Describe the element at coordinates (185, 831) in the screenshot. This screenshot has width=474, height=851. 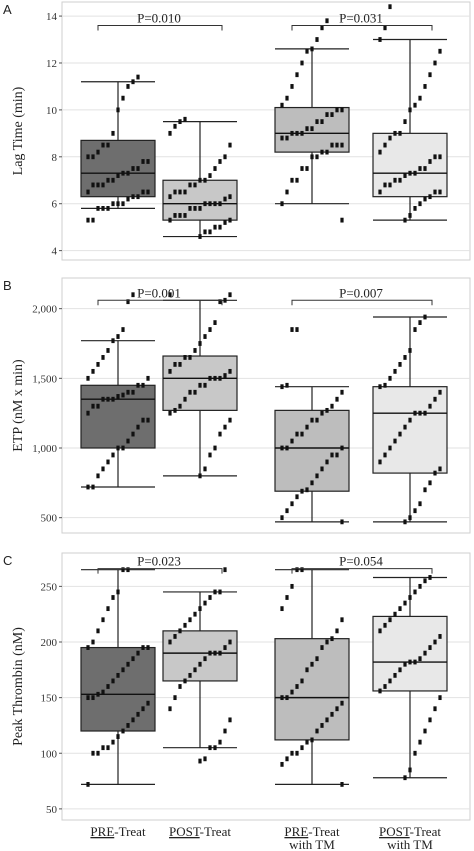
I see `x-category-prefix: POST` at that location.